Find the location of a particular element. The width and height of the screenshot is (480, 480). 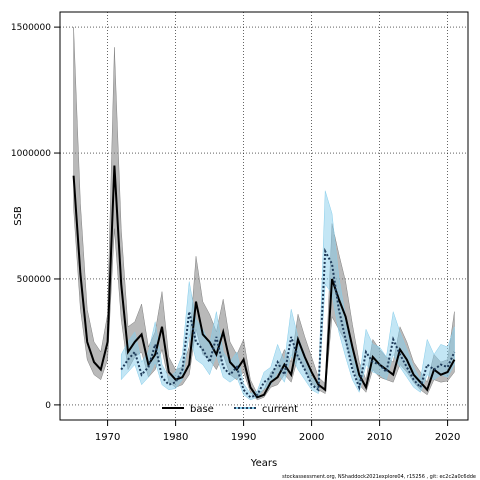

x-tick-label-1980: 1980 is located at coordinates (175, 437).